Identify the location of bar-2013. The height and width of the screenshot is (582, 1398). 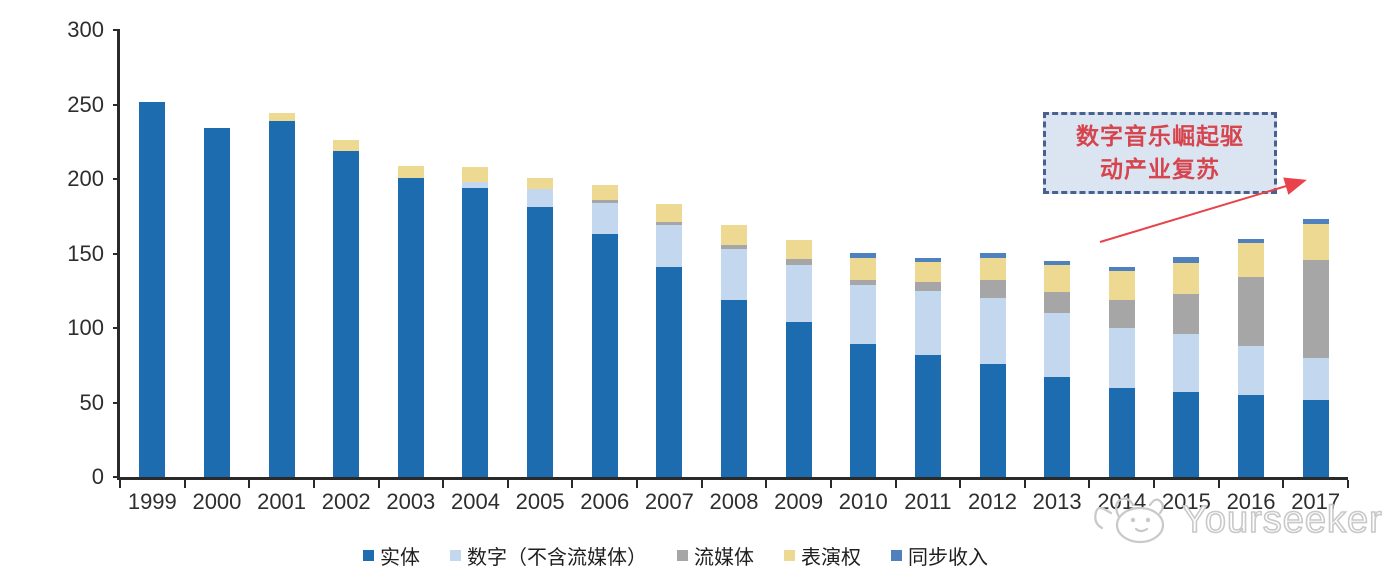
(1057, 368).